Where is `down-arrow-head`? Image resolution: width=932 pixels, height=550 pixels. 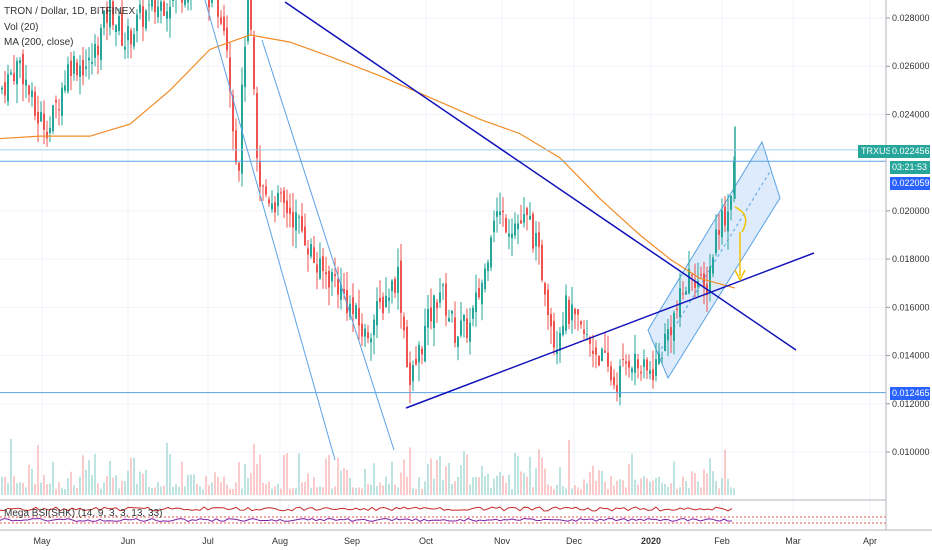
down-arrow-head is located at coordinates (740, 275).